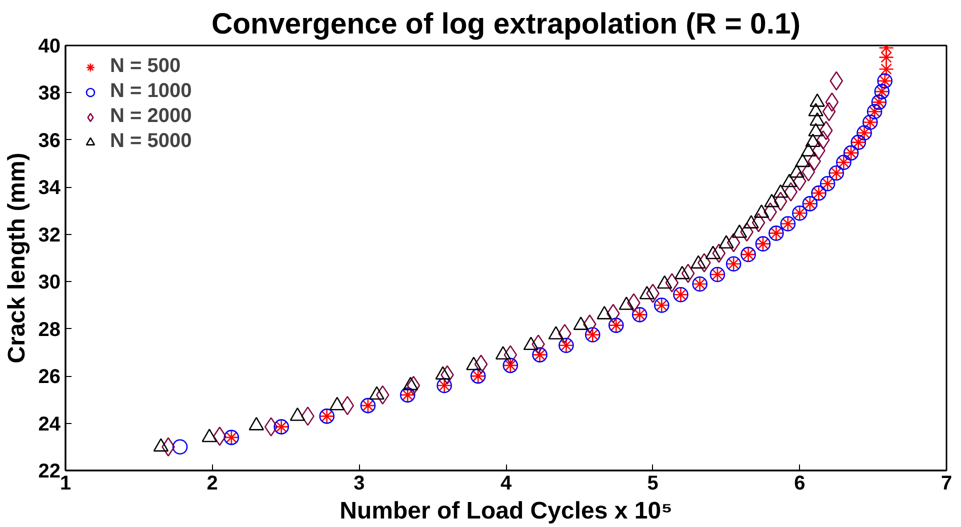 The width and height of the screenshot is (961, 527). Describe the element at coordinates (506, 511) in the screenshot. I see `x-axis-title: Number of Load Cycles x 10⁵` at that location.